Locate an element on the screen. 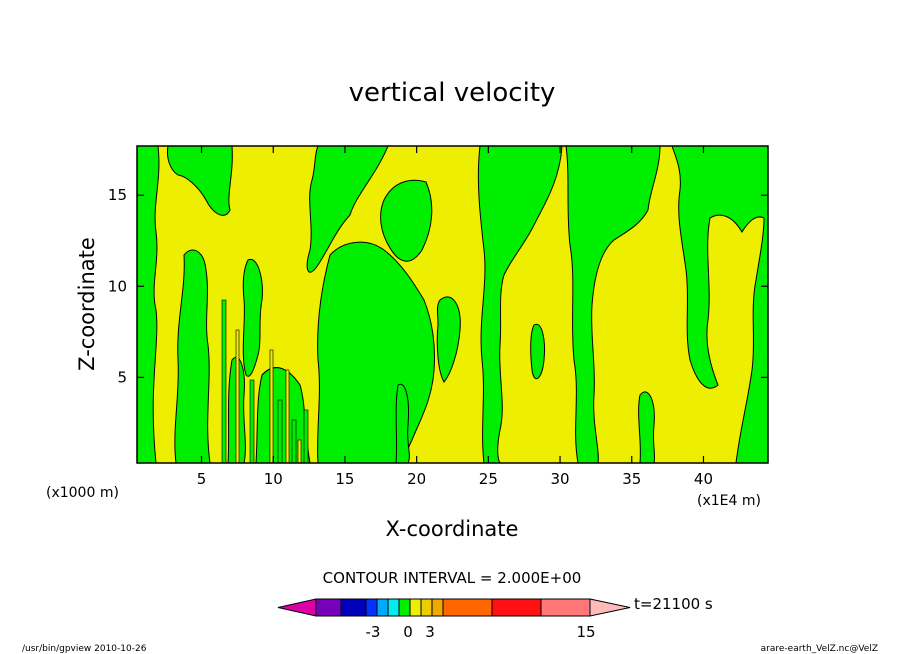 The height and width of the screenshot is (654, 904). colorbar-tick-label: 3 is located at coordinates (430, 632).